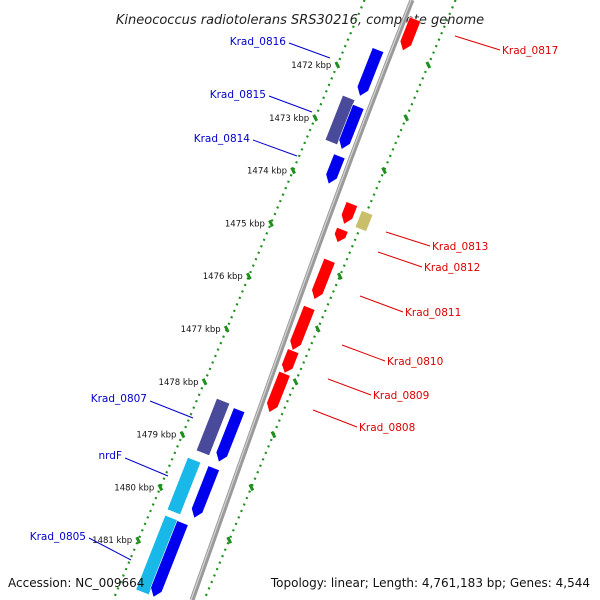 This screenshot has height=600, width=600. Describe the element at coordinates (401, 396) in the screenshot. I see `gene-label: Krad_0809` at that location.